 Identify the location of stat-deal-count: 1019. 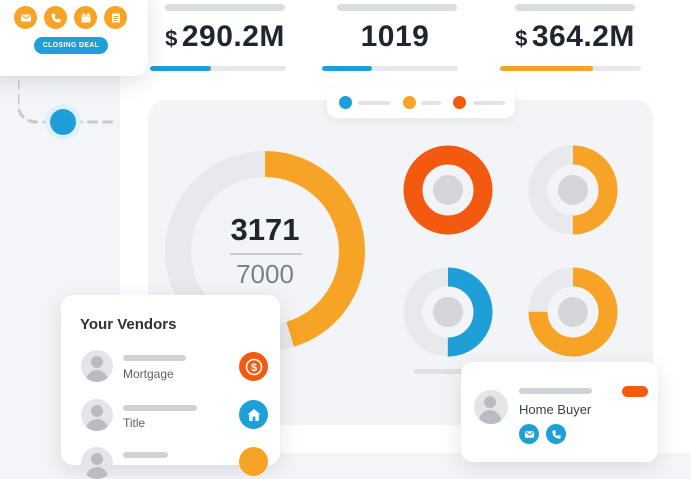
(397, 40).